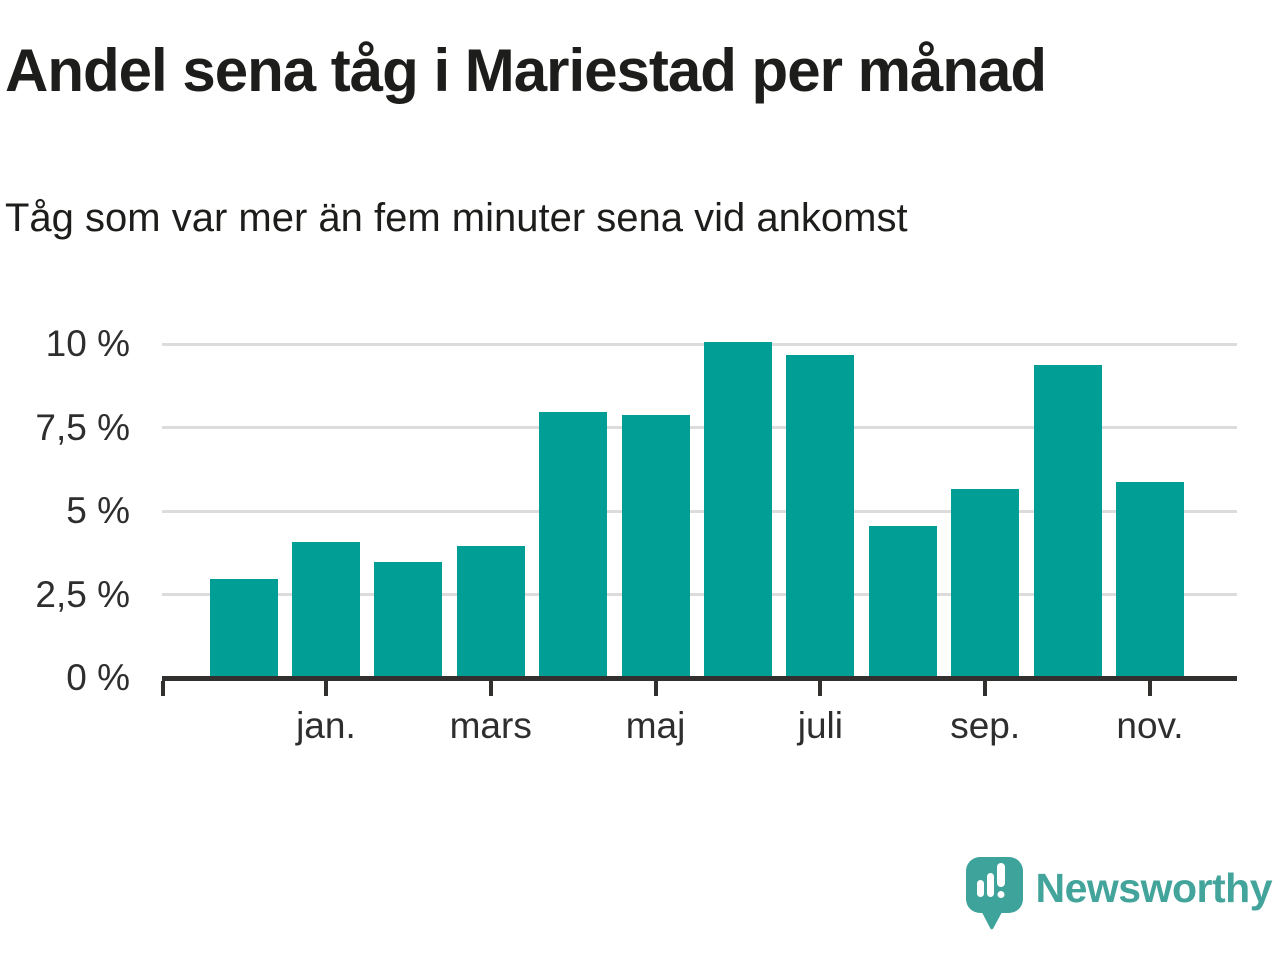  What do you see at coordinates (902, 601) in the screenshot?
I see `bar-aug` at bounding box center [902, 601].